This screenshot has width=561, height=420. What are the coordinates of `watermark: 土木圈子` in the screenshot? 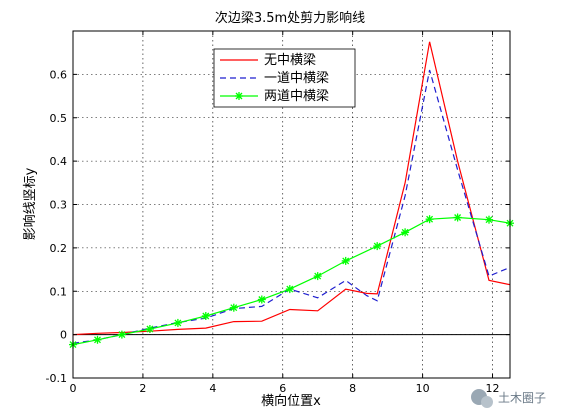 It's located at (508, 398).